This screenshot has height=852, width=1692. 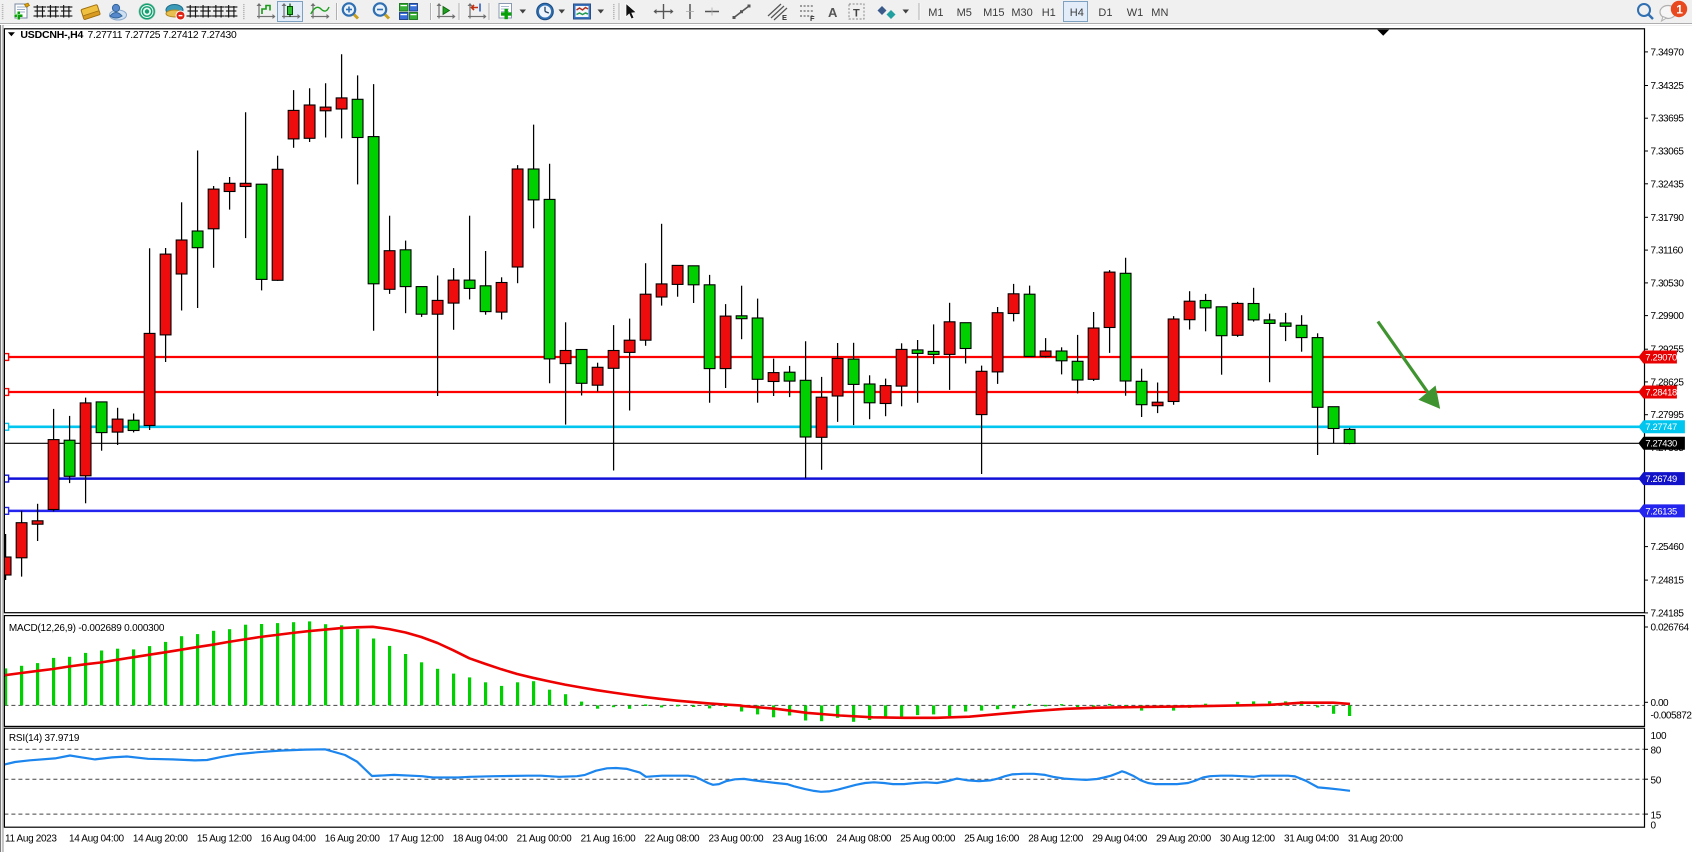 What do you see at coordinates (97, 839) in the screenshot?
I see `svg-text: 14 Aug 04:00` at bounding box center [97, 839].